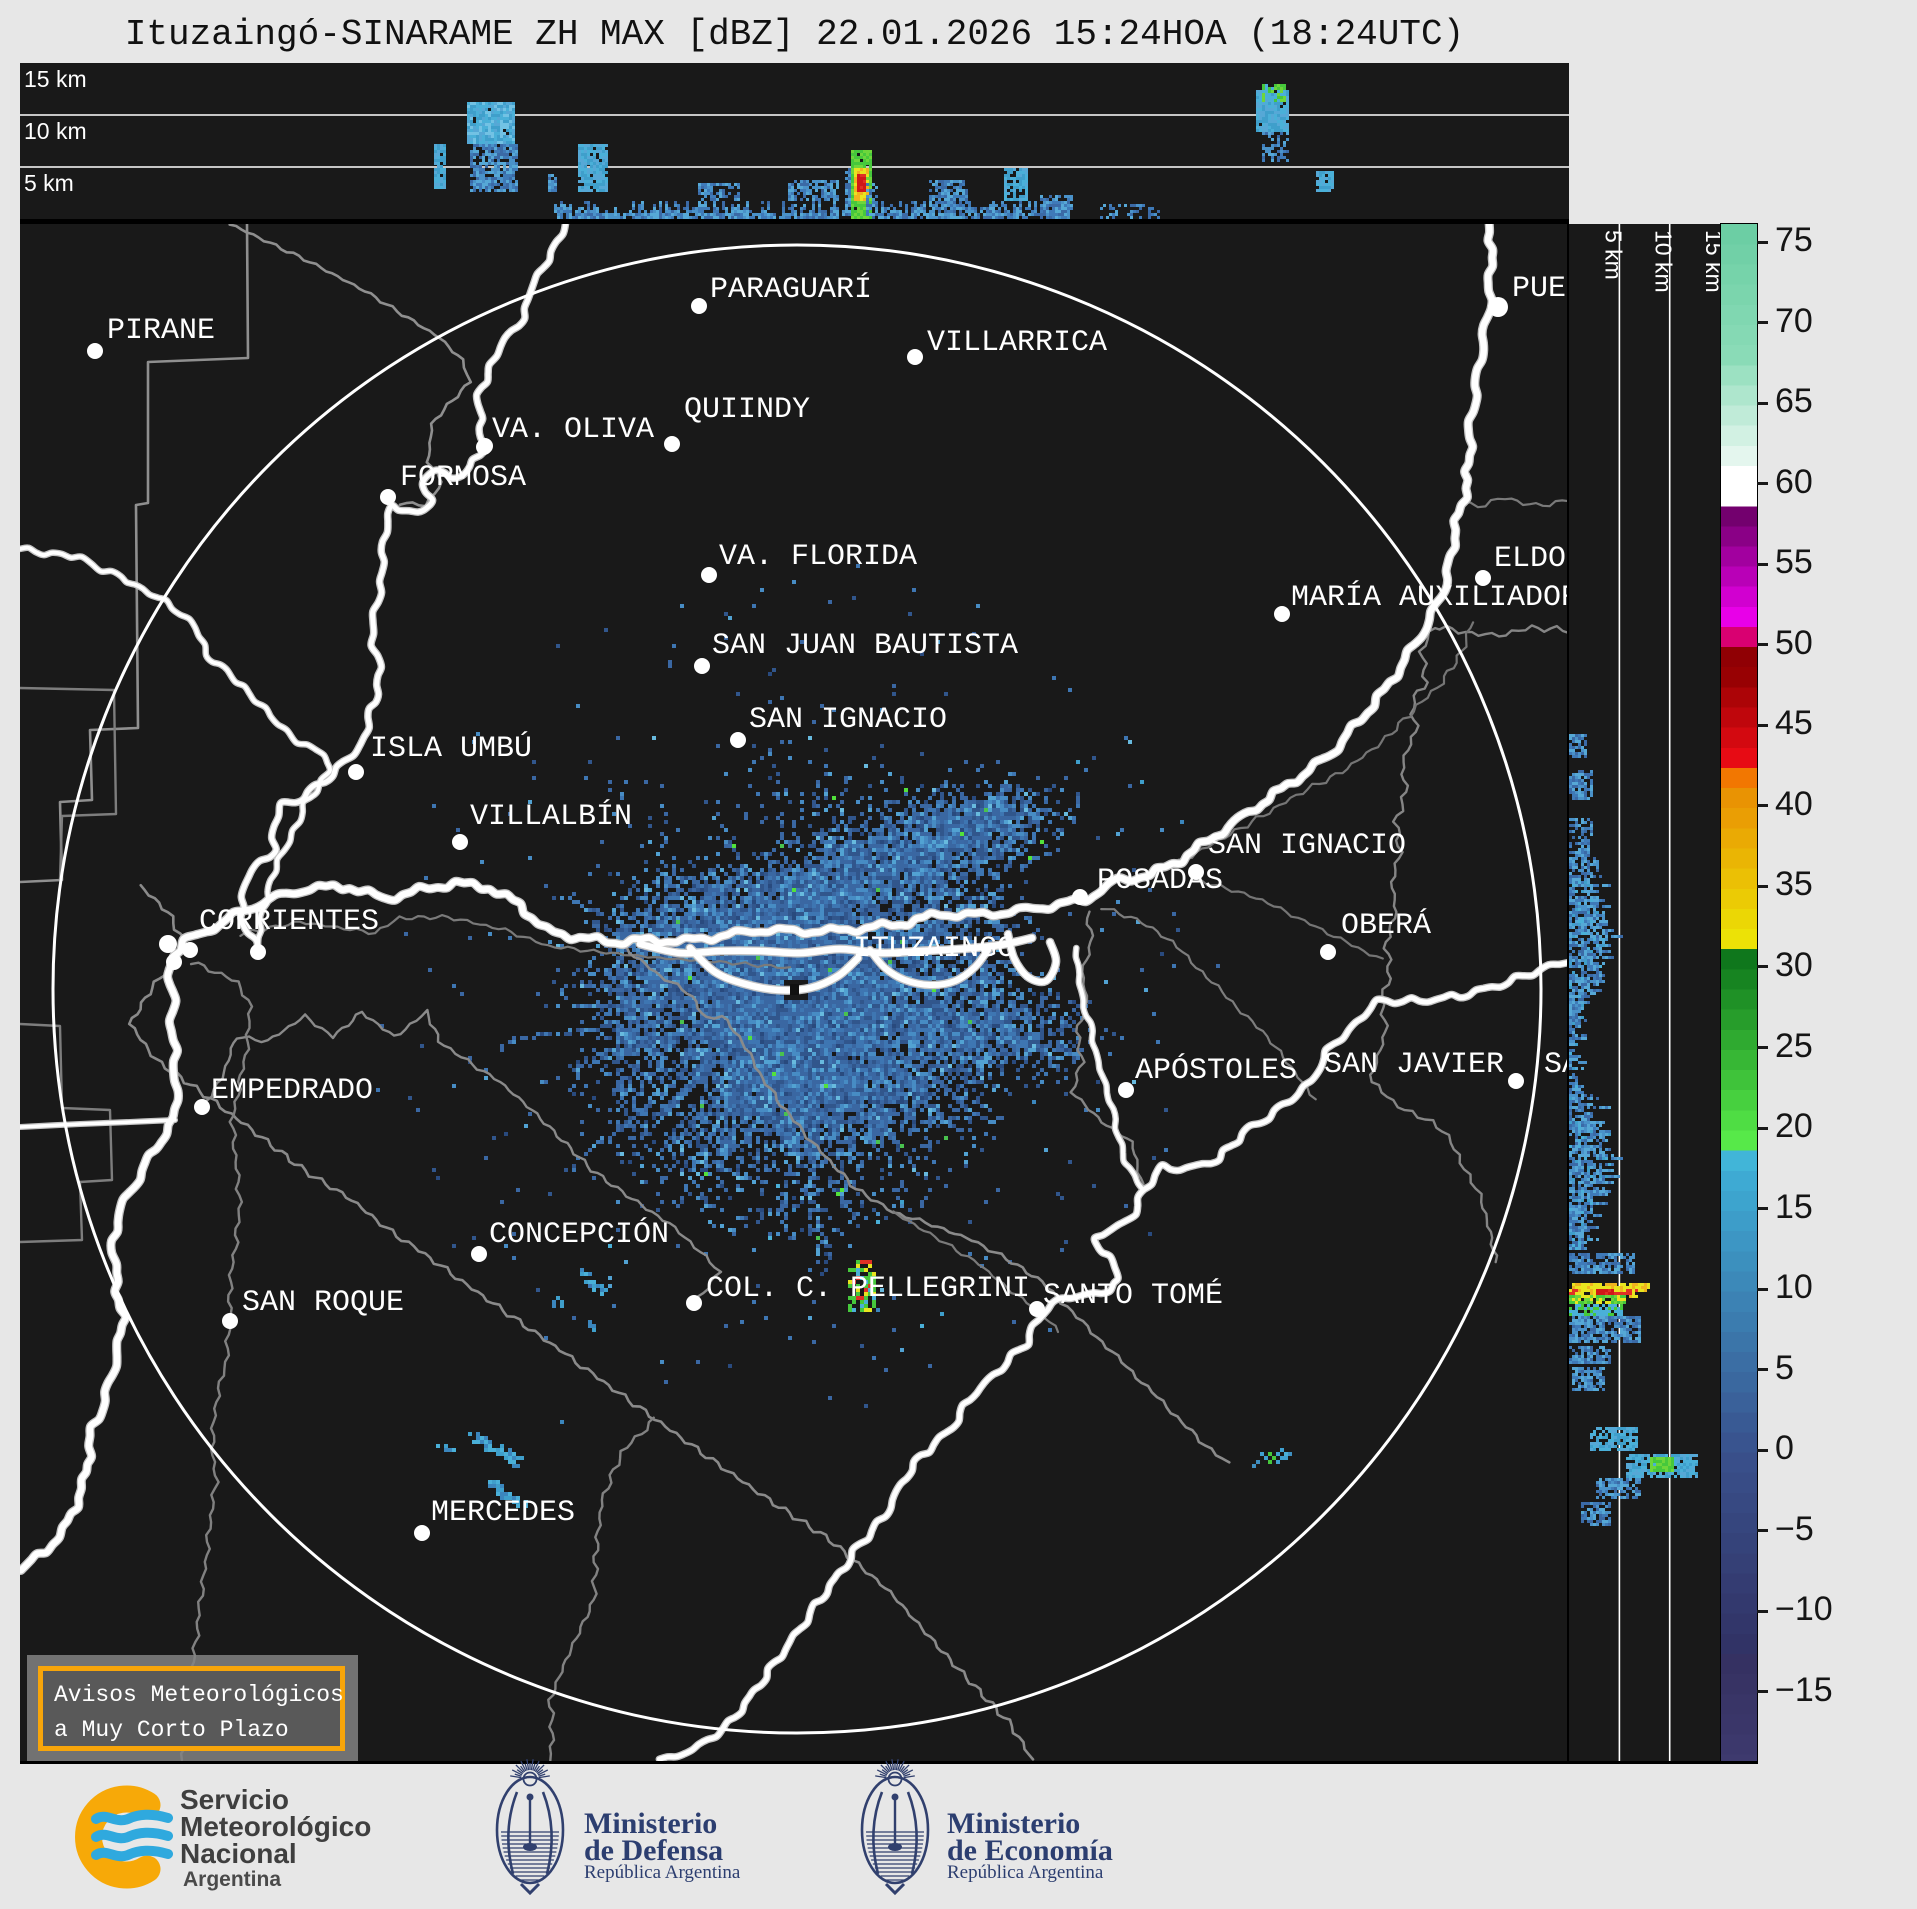  What do you see at coordinates (1160, 881) in the screenshot?
I see `svg-text: POSADAS` at bounding box center [1160, 881].